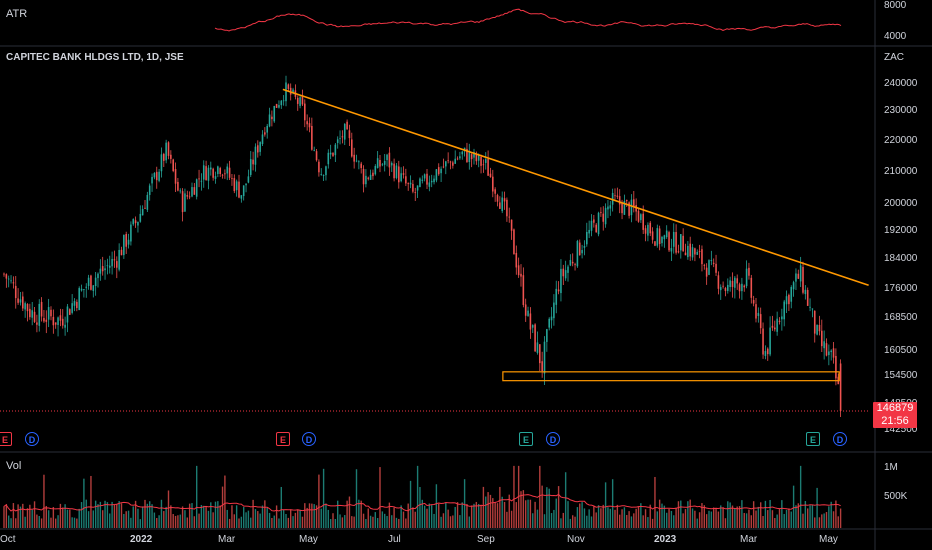  Describe the element at coordinates (901, 429) in the screenshot. I see `price-scale-label: 142500` at that location.